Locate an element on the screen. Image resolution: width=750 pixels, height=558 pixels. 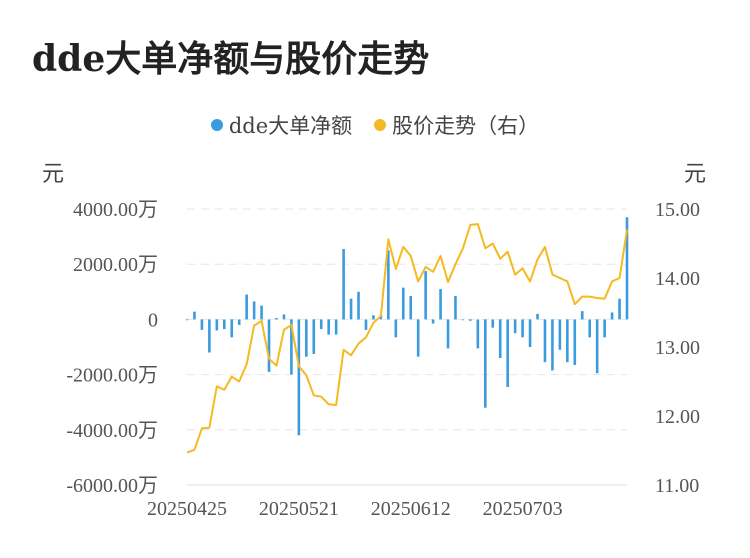
left-tick-label: -2000.00万 is located at coordinates (112, 376).